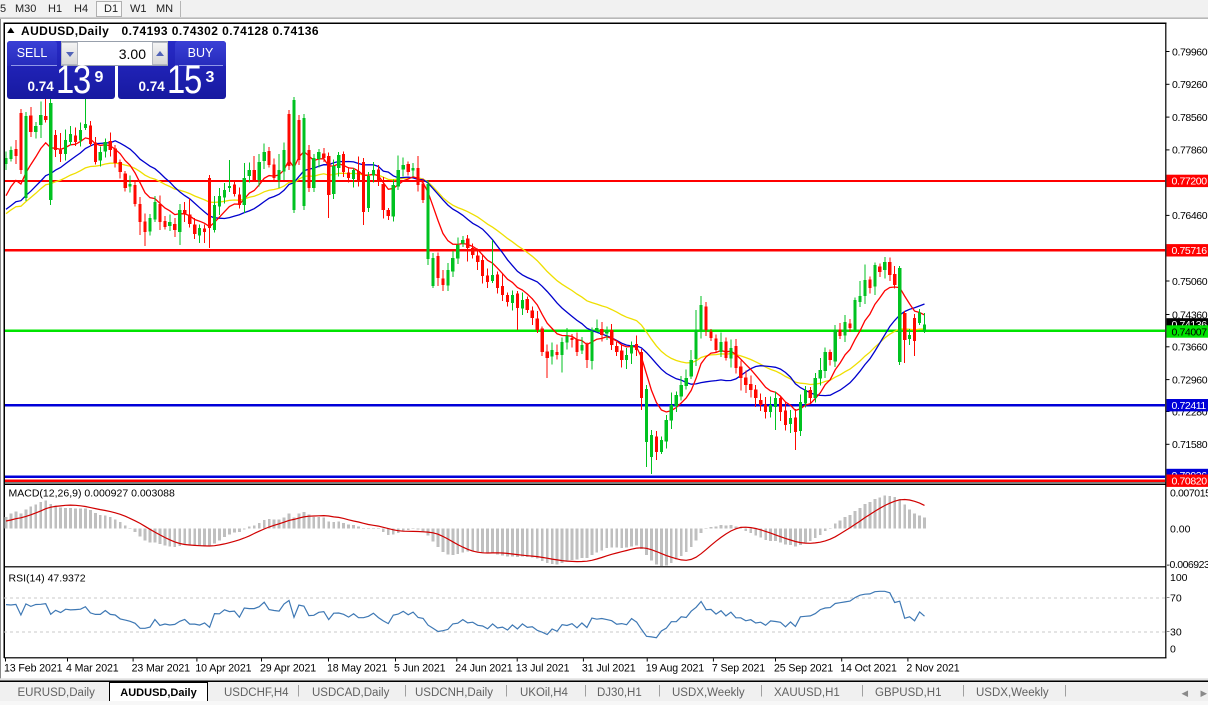 The image size is (1208, 705). Describe the element at coordinates (33, 669) in the screenshot. I see `svg-text: 13 Feb 2021` at that location.